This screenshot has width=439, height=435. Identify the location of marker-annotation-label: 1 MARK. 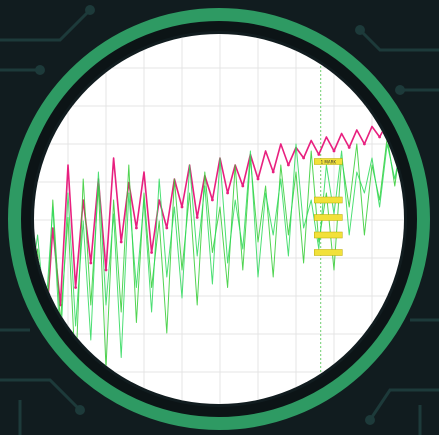
(329, 161).